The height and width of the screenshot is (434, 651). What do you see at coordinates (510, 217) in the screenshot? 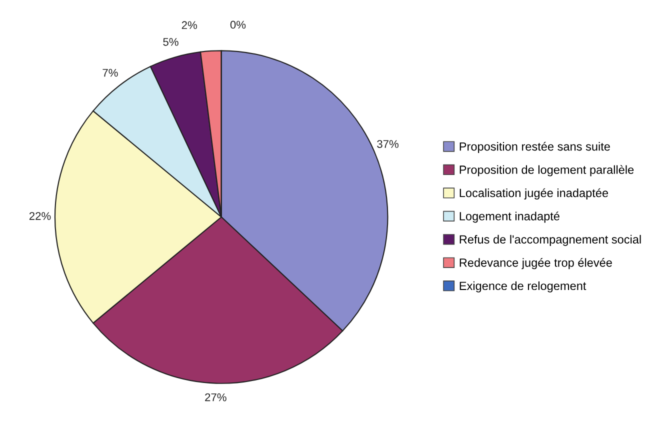
I see `legend-label: Logement inadapté` at bounding box center [510, 217].